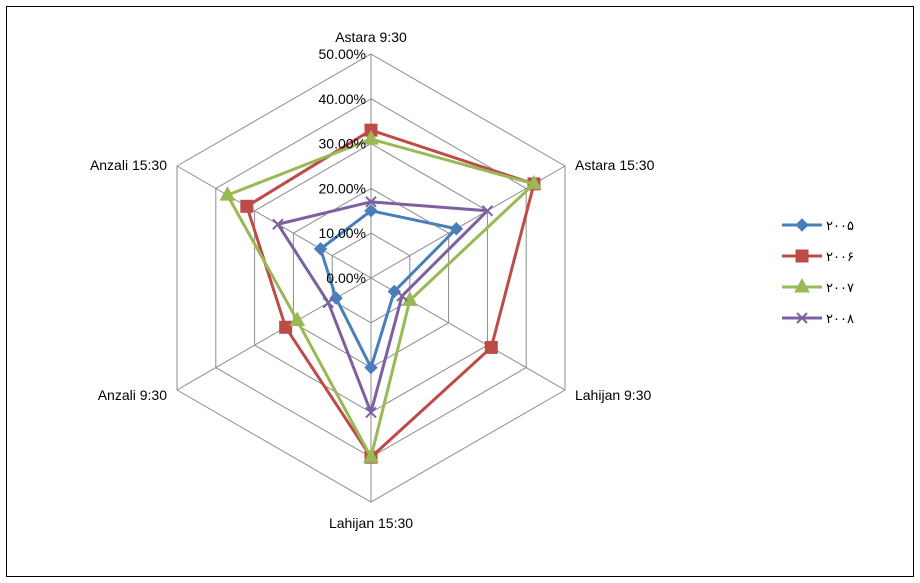 The width and height of the screenshot is (920, 583). I want to click on legend-label: ۲۰۰۷, so click(840, 288).